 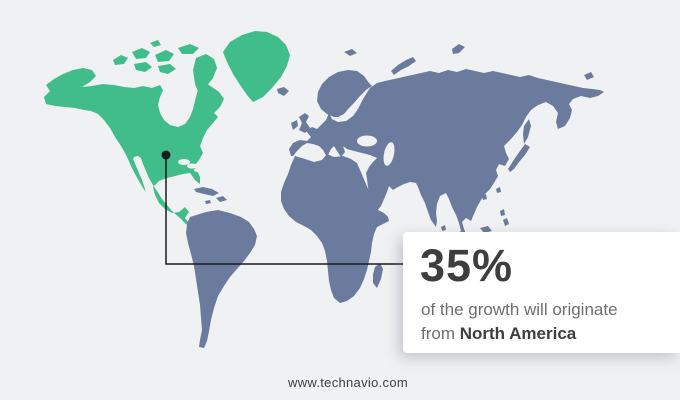 What do you see at coordinates (519, 158) in the screenshot?
I see `island-japan` at bounding box center [519, 158].